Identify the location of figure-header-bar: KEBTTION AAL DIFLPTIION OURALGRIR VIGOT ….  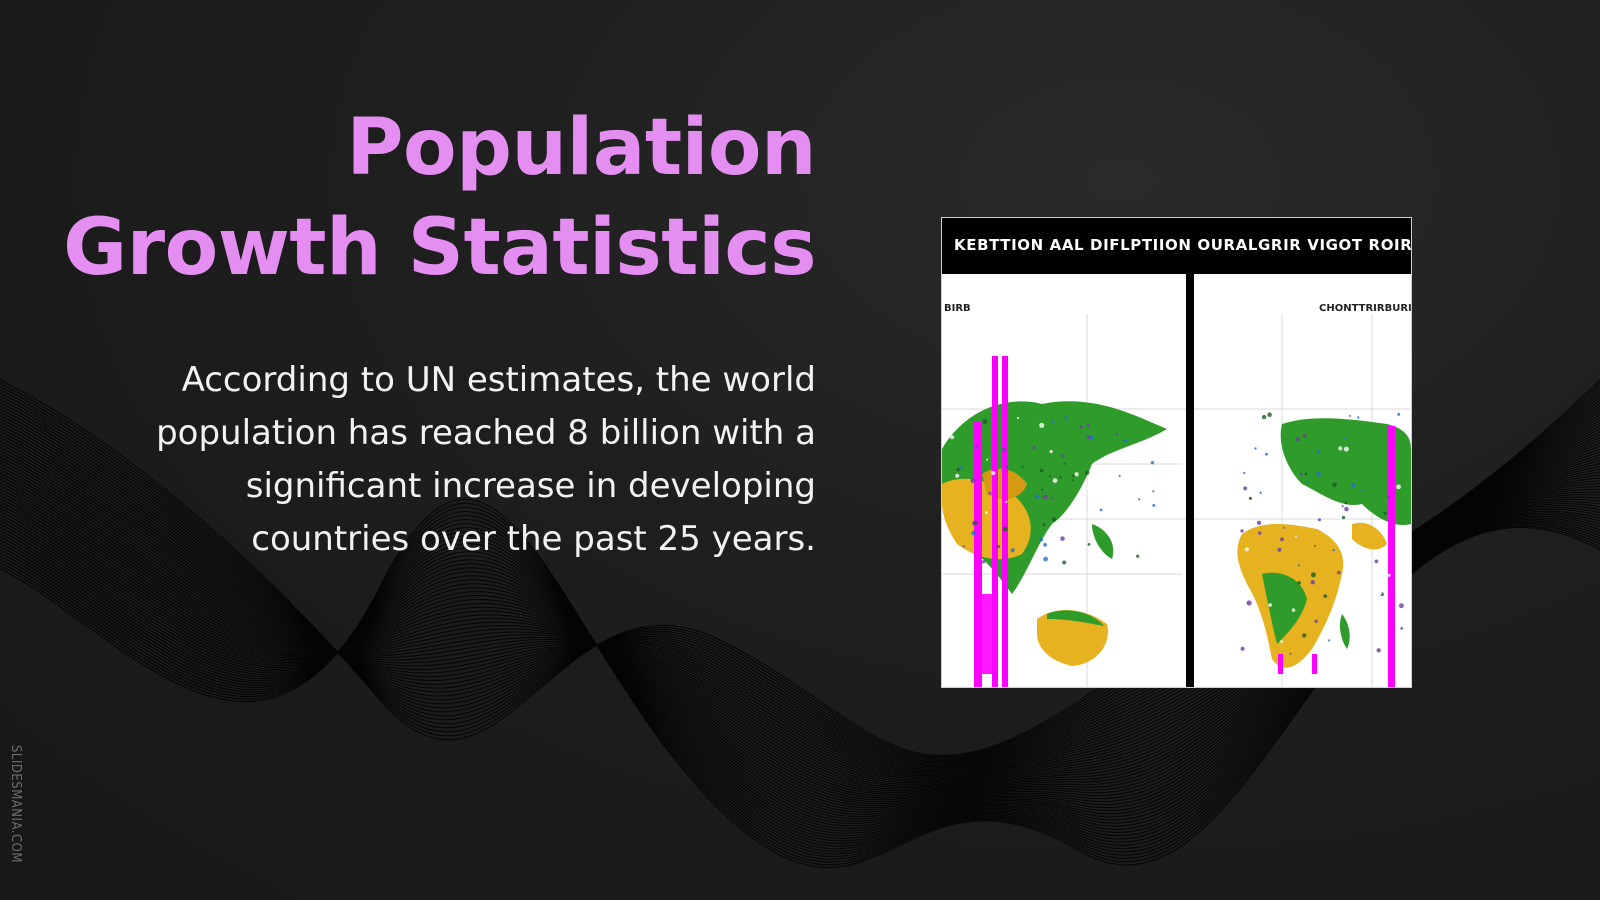
(1176, 246).